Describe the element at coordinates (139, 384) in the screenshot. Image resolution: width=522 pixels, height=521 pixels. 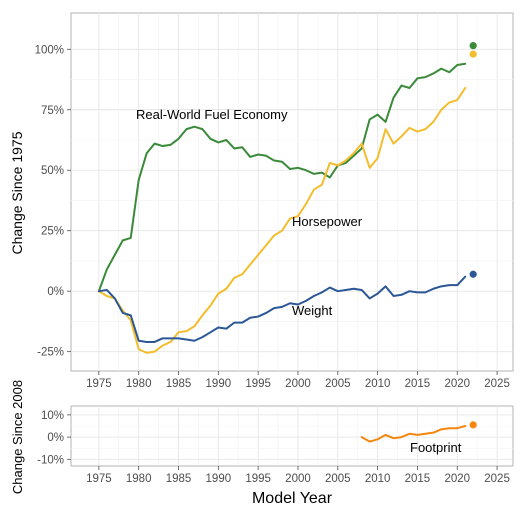
I see `top-x-tick-label: 1980` at that location.